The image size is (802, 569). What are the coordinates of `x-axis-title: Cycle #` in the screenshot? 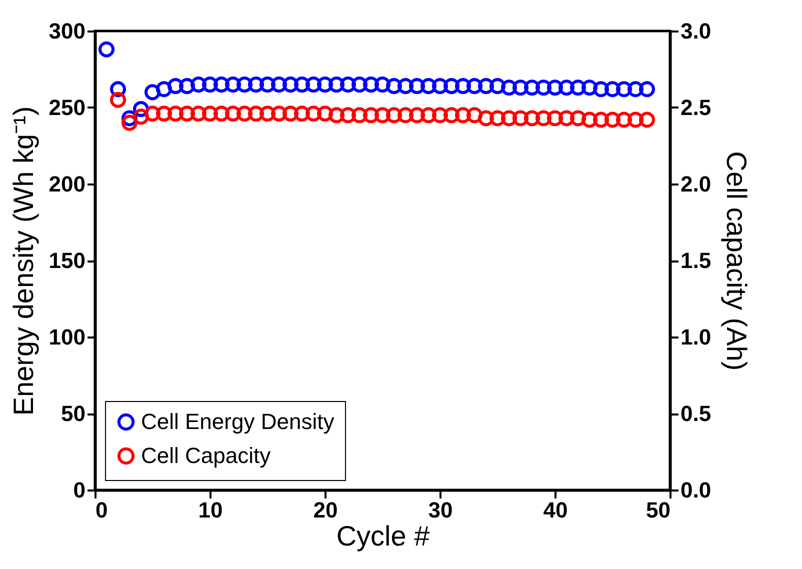 It's located at (383, 536).